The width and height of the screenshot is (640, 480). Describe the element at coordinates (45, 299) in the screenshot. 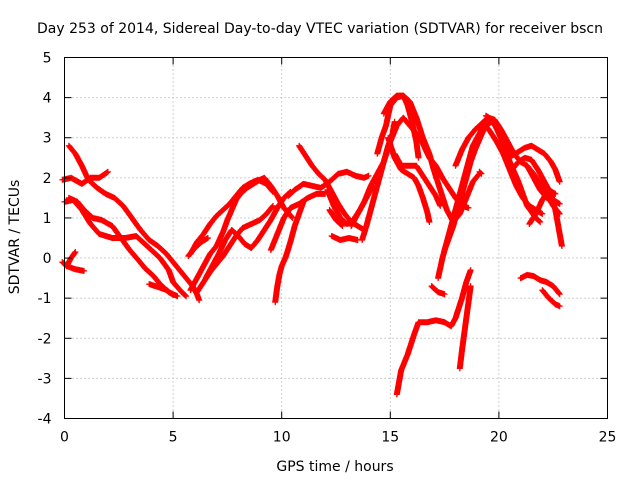

I see `y-tick-label: -1` at that location.